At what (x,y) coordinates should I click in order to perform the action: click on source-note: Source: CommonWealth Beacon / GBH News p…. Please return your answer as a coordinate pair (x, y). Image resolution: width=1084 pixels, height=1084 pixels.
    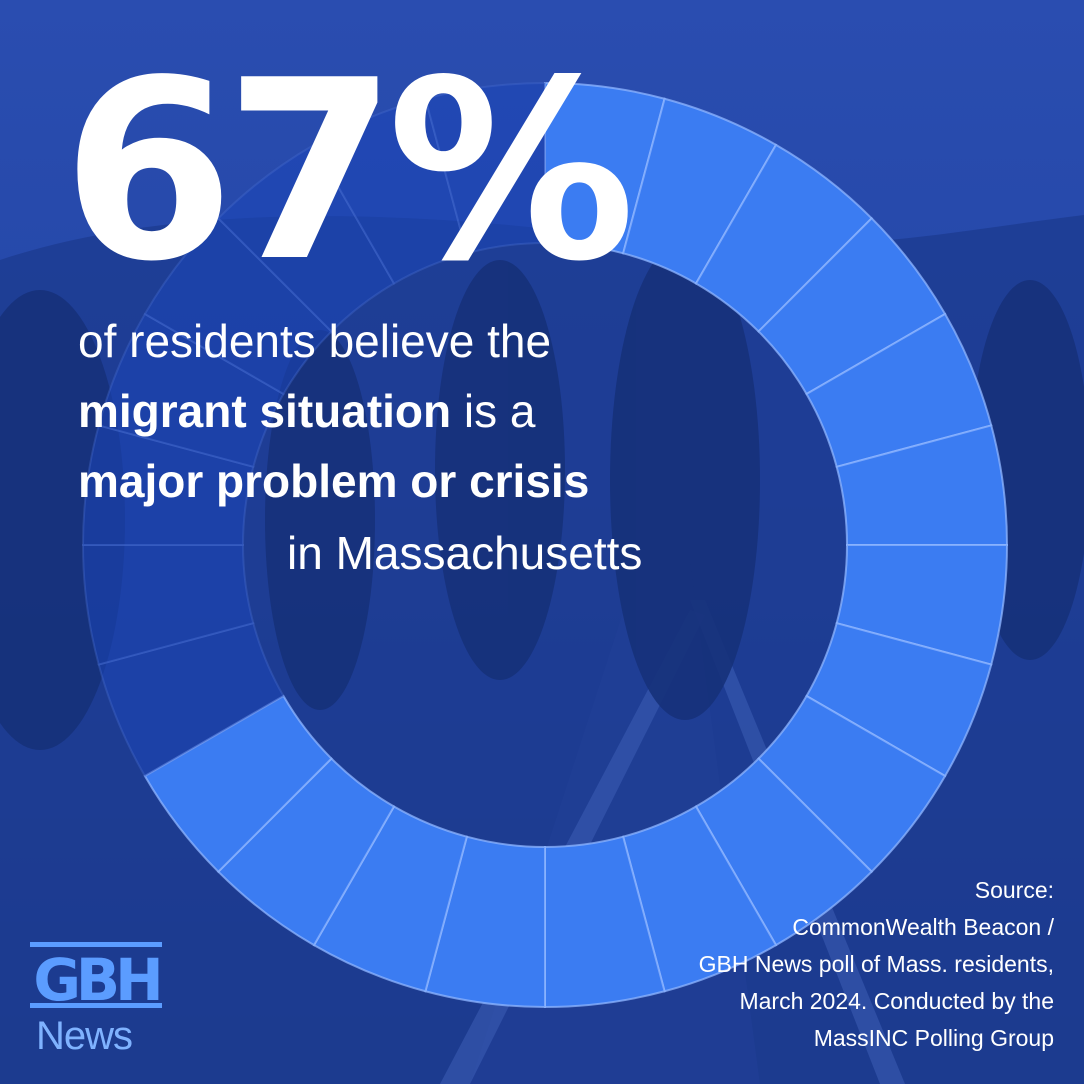
    Looking at the image, I should click on (824, 964).